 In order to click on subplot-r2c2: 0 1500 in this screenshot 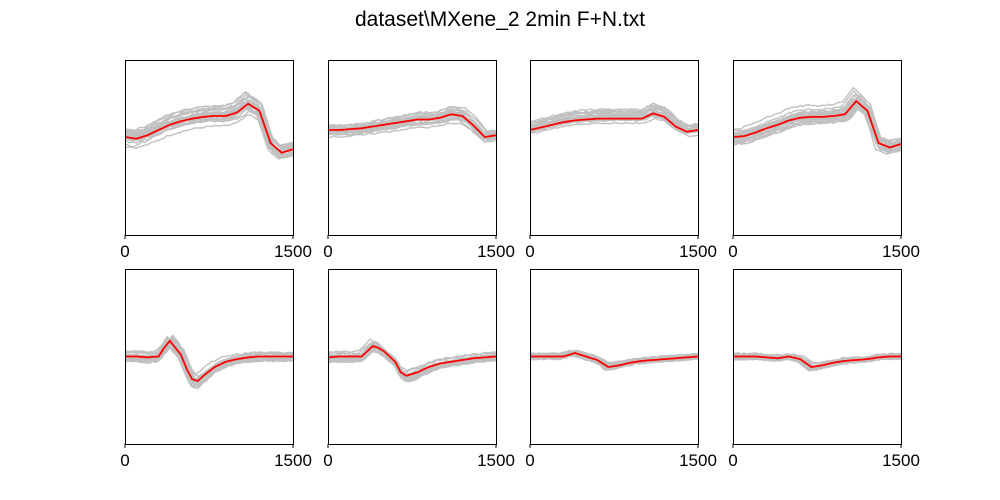, I will do `click(419, 369)`.